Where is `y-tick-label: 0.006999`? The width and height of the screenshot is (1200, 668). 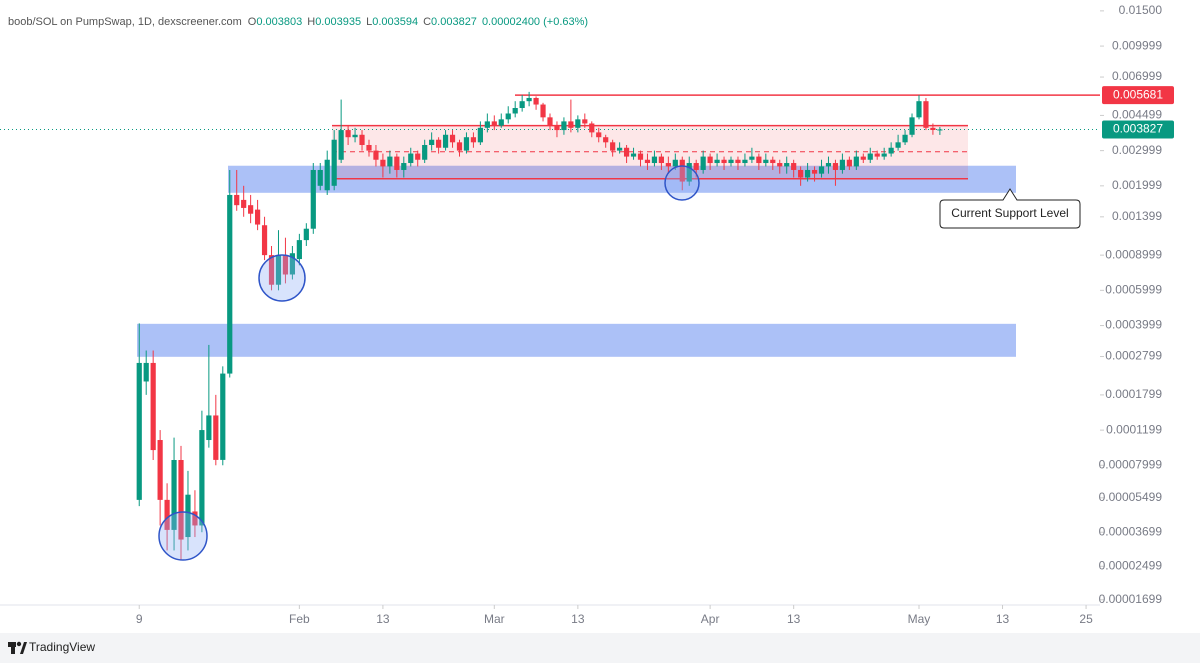 y-tick-label: 0.006999 is located at coordinates (1137, 76).